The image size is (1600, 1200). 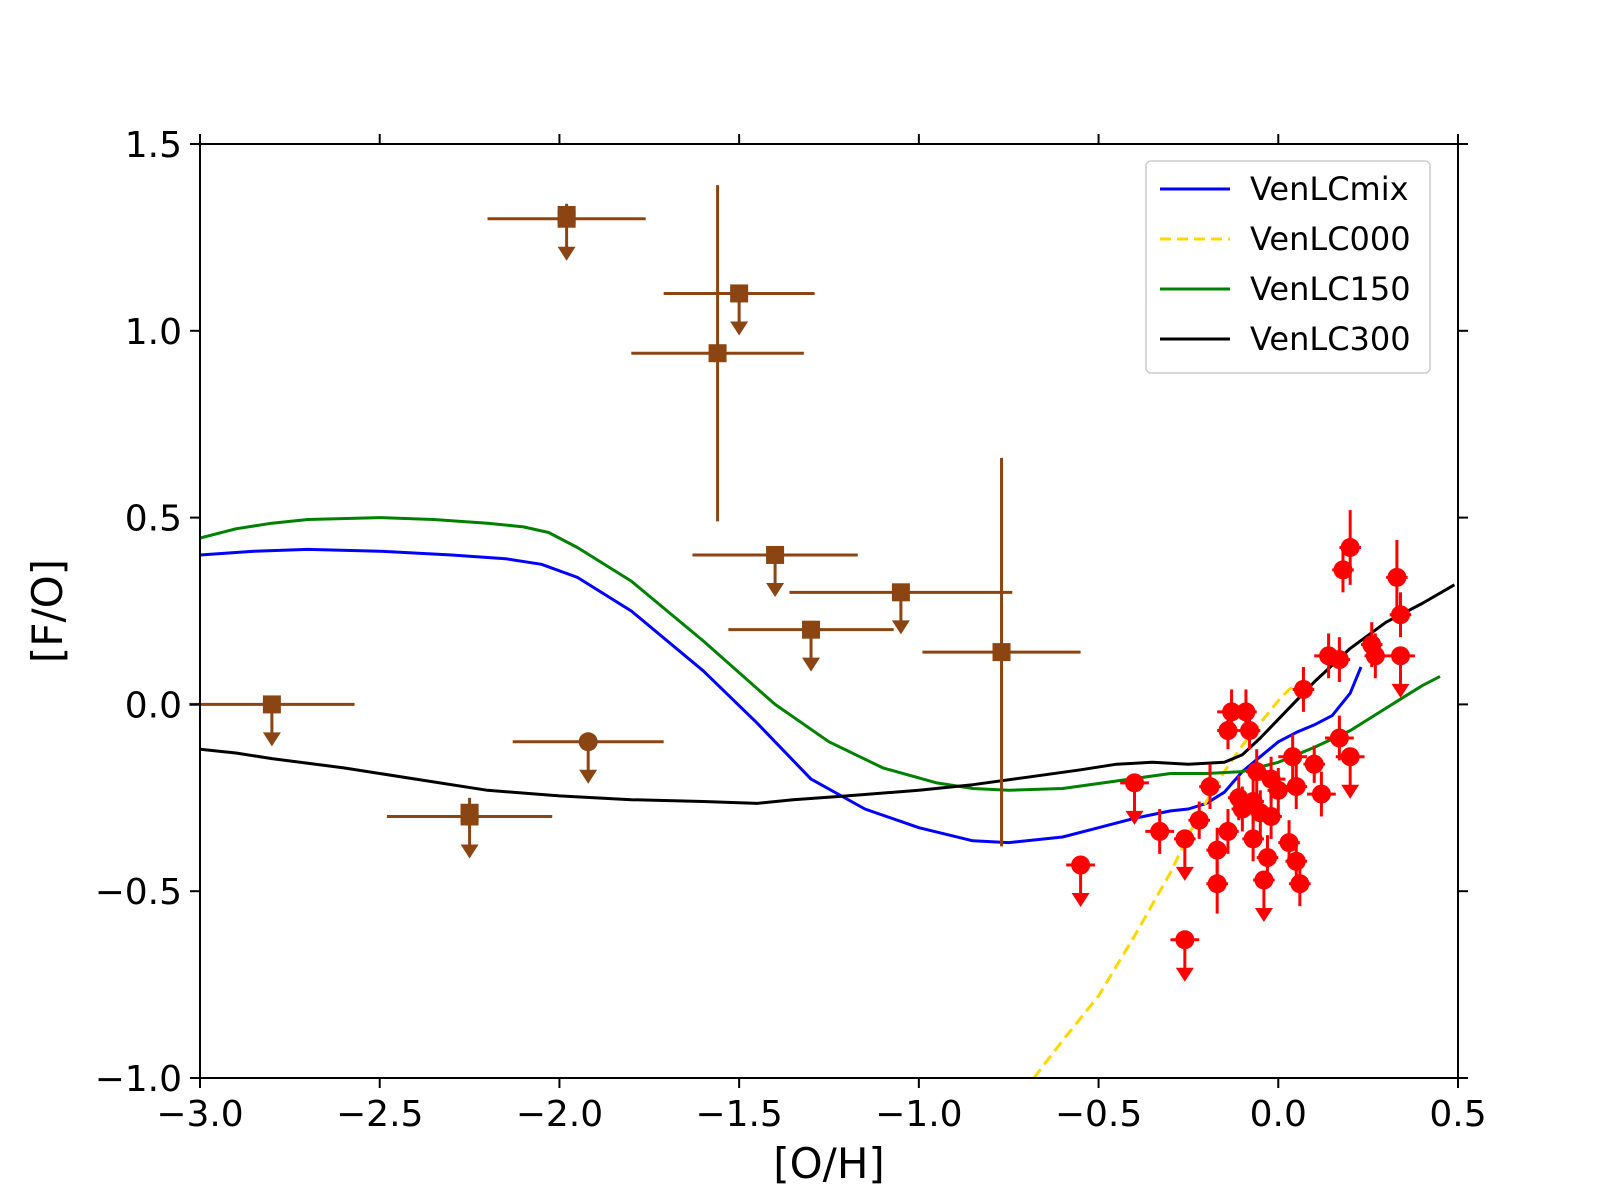 What do you see at coordinates (1166, 879) in the screenshot?
I see `curve-venlc000` at bounding box center [1166, 879].